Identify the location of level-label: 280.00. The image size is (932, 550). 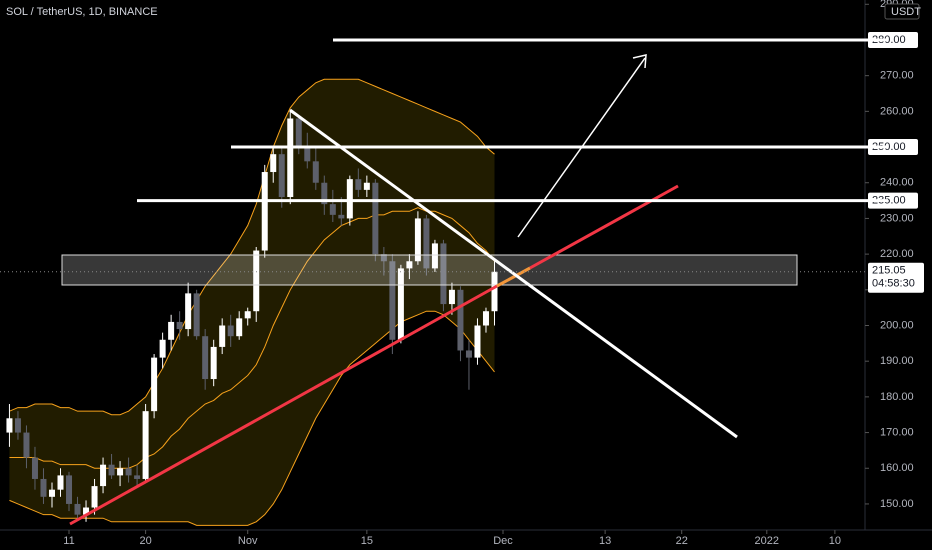
(889, 40).